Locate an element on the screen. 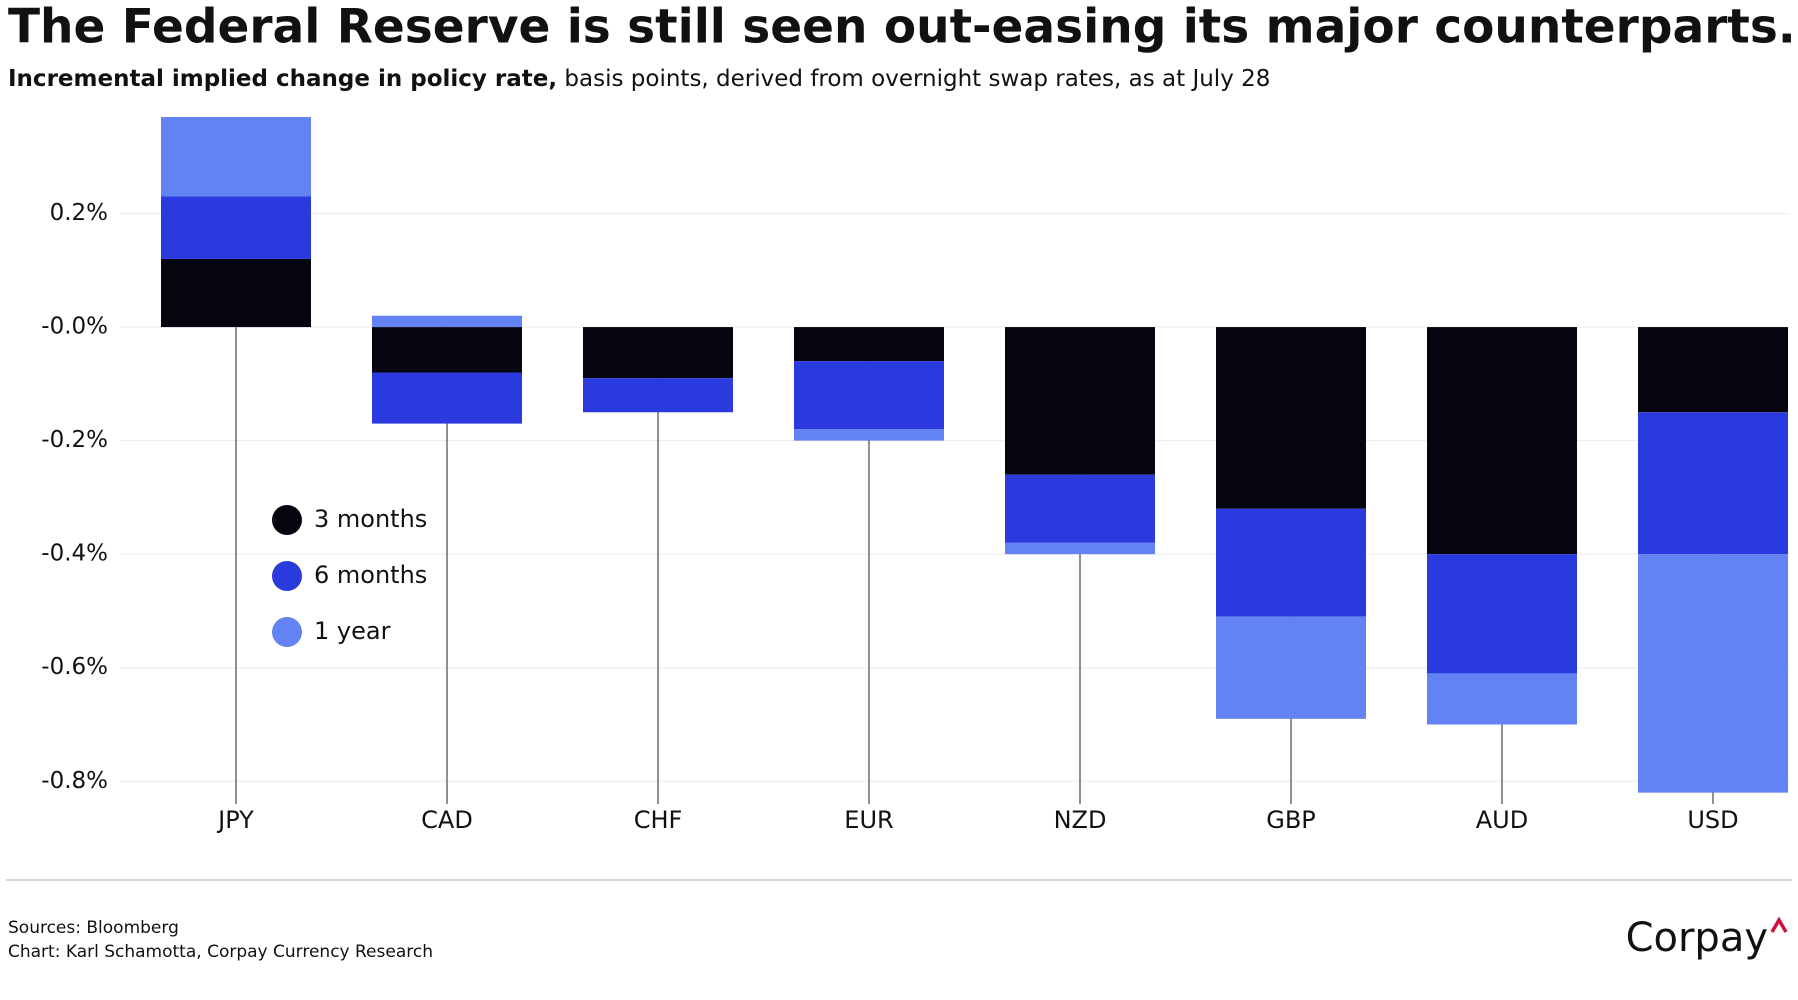 This screenshot has height=1000, width=1798. logo-mark is located at coordinates (1779, 924).